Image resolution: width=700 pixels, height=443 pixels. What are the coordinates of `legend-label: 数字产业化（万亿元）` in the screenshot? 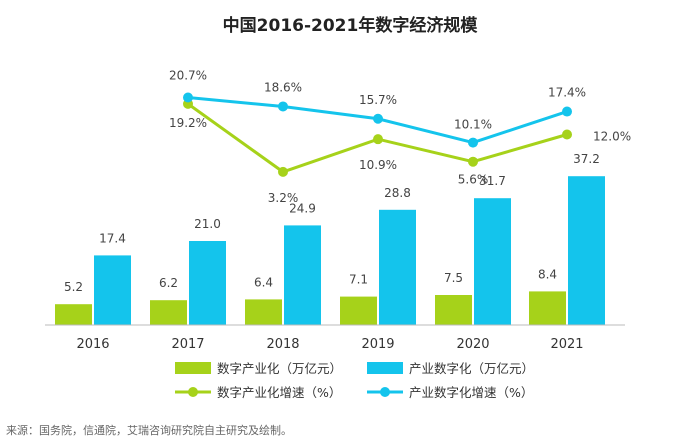 It's located at (279, 368).